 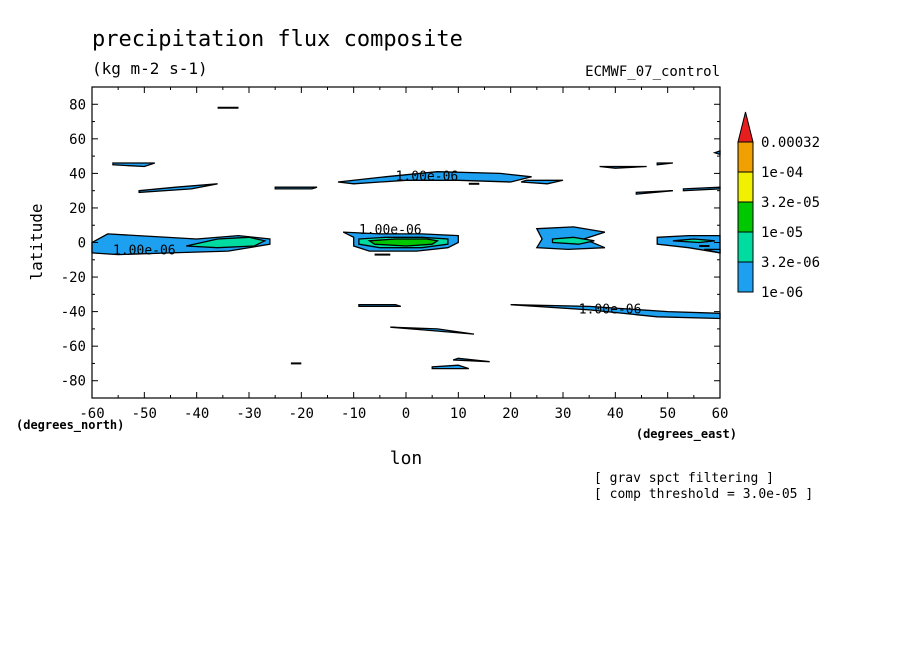 I want to click on units-label: (kg m-2 s-1), so click(x=150, y=68).